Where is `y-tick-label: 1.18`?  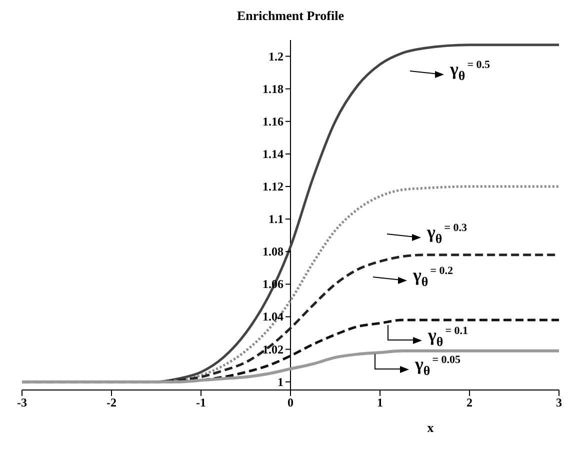
y-tick-label: 1.18 is located at coordinates (273, 89).